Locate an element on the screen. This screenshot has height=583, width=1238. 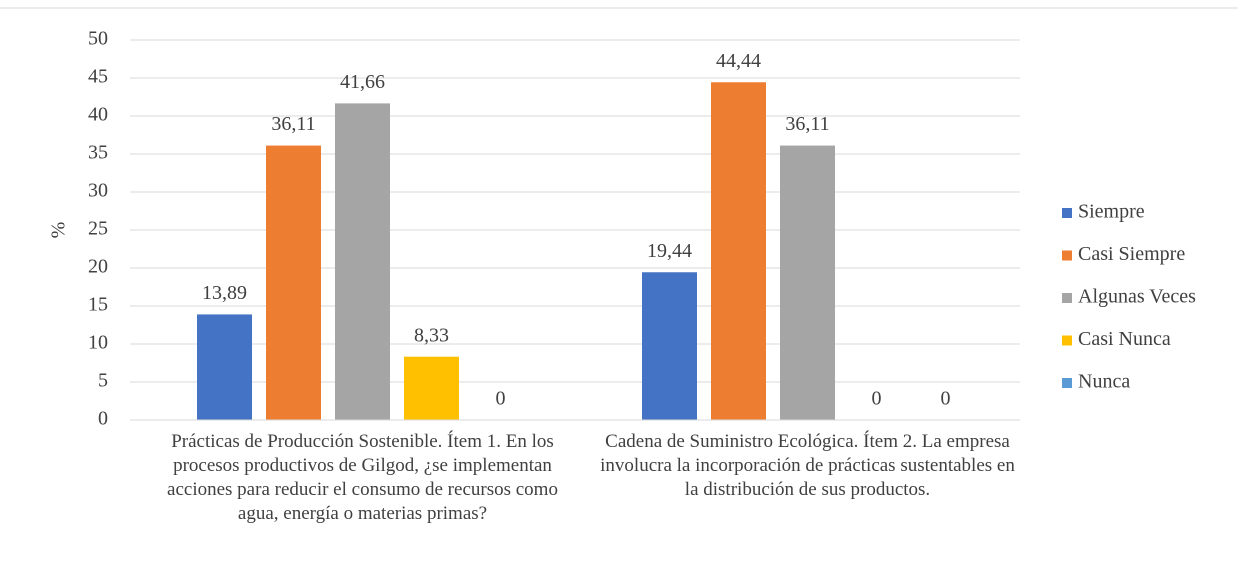
y-tick-label: 20 is located at coordinates (98, 267).